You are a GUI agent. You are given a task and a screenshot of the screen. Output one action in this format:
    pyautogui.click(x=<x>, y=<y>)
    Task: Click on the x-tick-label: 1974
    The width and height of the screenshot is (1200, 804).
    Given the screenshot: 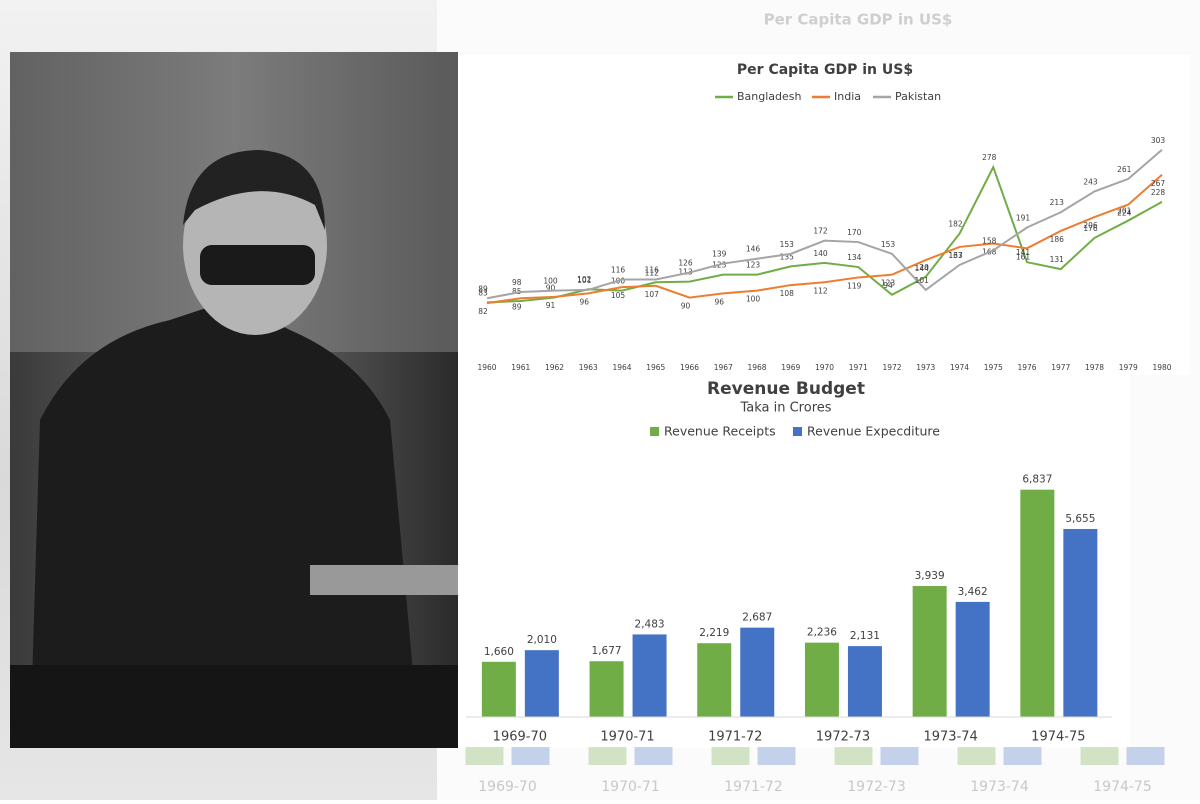 What is the action you would take?
    pyautogui.click(x=959, y=367)
    